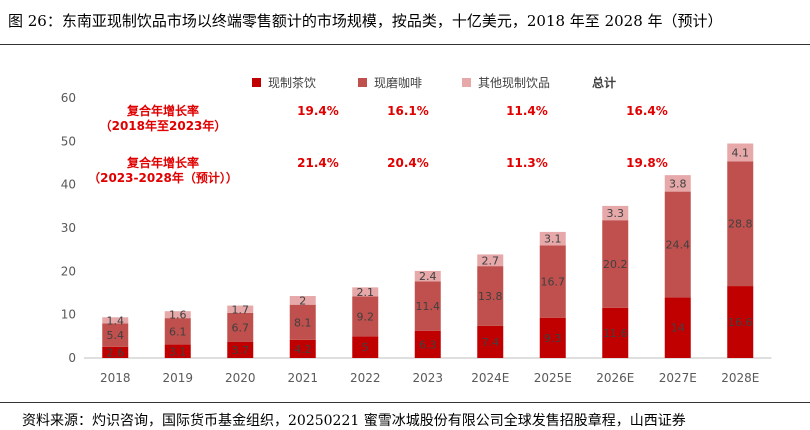  Describe the element at coordinates (303, 322) in the screenshot. I see `data-label: 8.1` at that location.